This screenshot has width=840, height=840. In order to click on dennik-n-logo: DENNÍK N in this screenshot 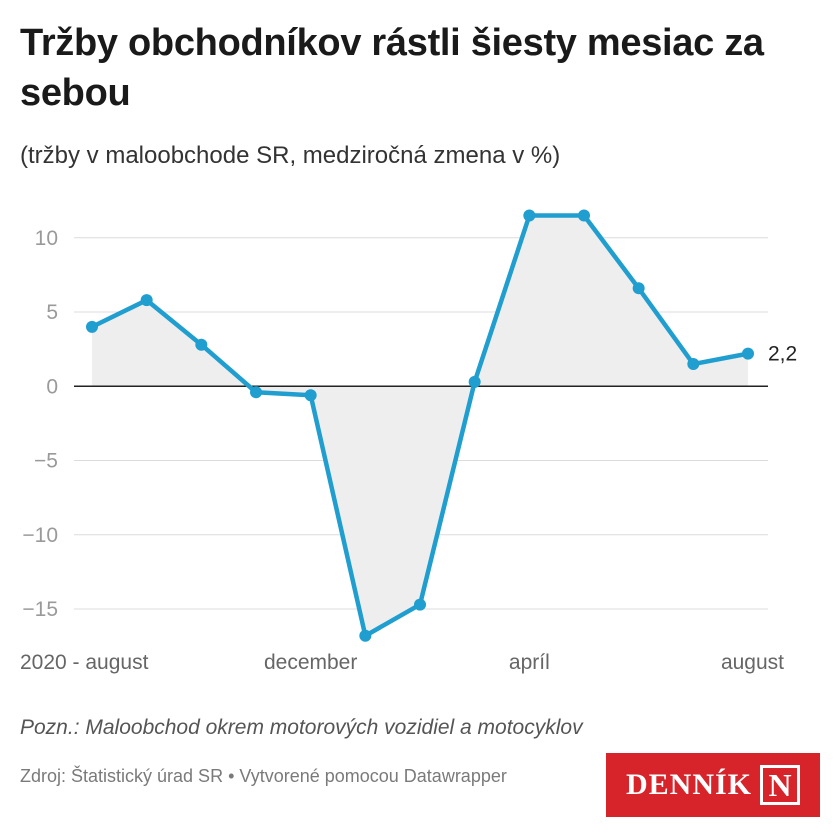, I will do `click(713, 785)`.